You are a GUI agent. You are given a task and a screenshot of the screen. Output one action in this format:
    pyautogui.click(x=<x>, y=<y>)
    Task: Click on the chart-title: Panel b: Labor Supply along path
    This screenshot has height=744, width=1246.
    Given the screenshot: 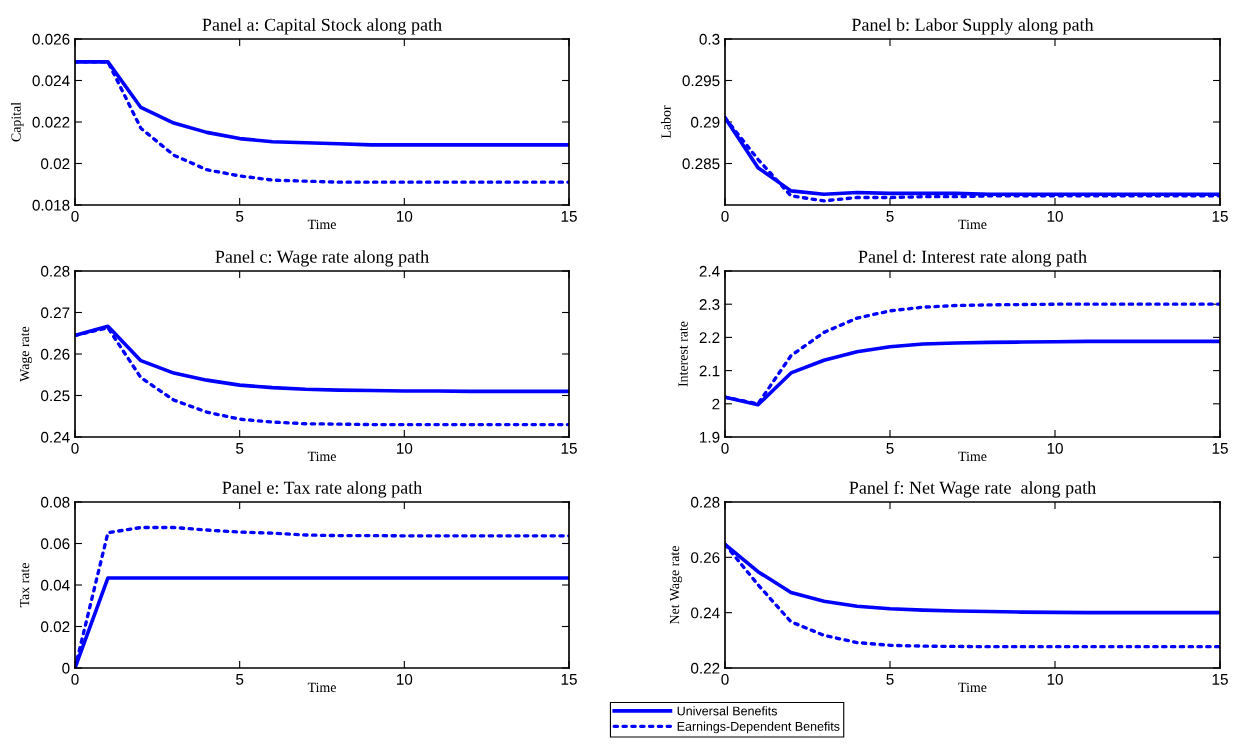 What is the action you would take?
    pyautogui.click(x=972, y=26)
    